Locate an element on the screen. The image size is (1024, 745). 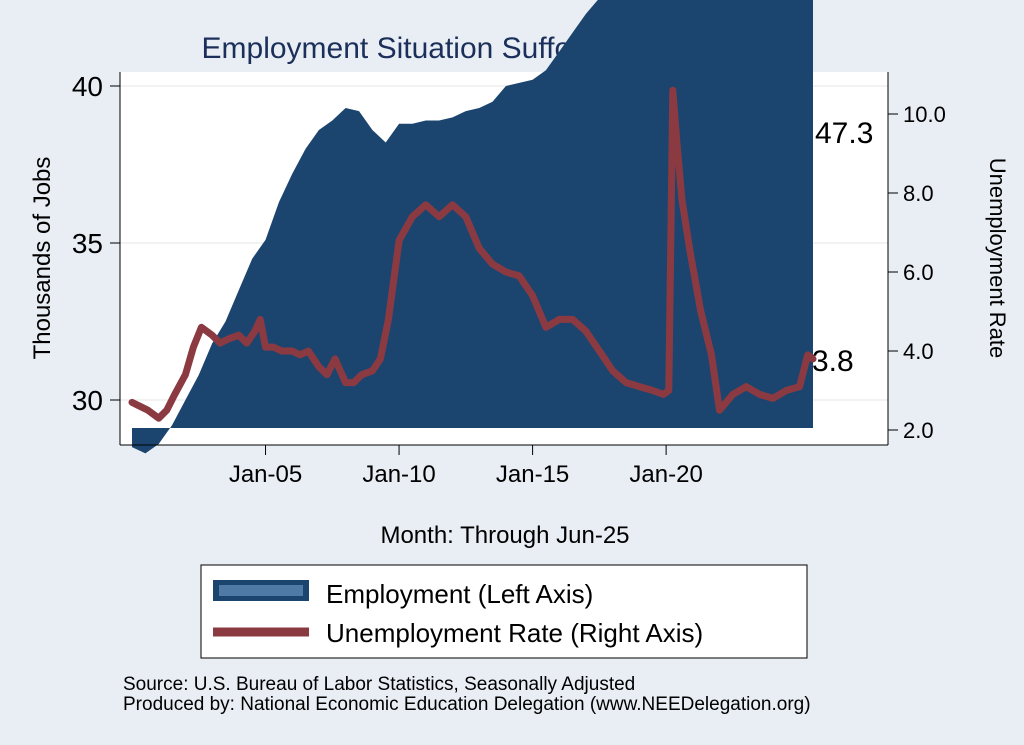
legend-swatch-employment-inner is located at coordinates (261, 590).